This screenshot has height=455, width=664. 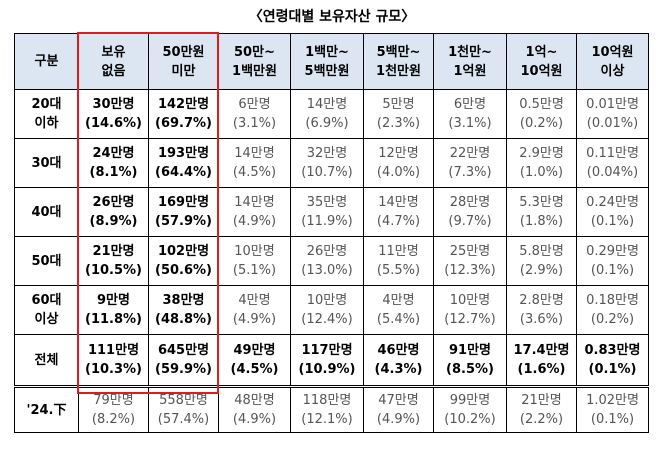 I want to click on cell-line: 10만명, so click(x=470, y=300).